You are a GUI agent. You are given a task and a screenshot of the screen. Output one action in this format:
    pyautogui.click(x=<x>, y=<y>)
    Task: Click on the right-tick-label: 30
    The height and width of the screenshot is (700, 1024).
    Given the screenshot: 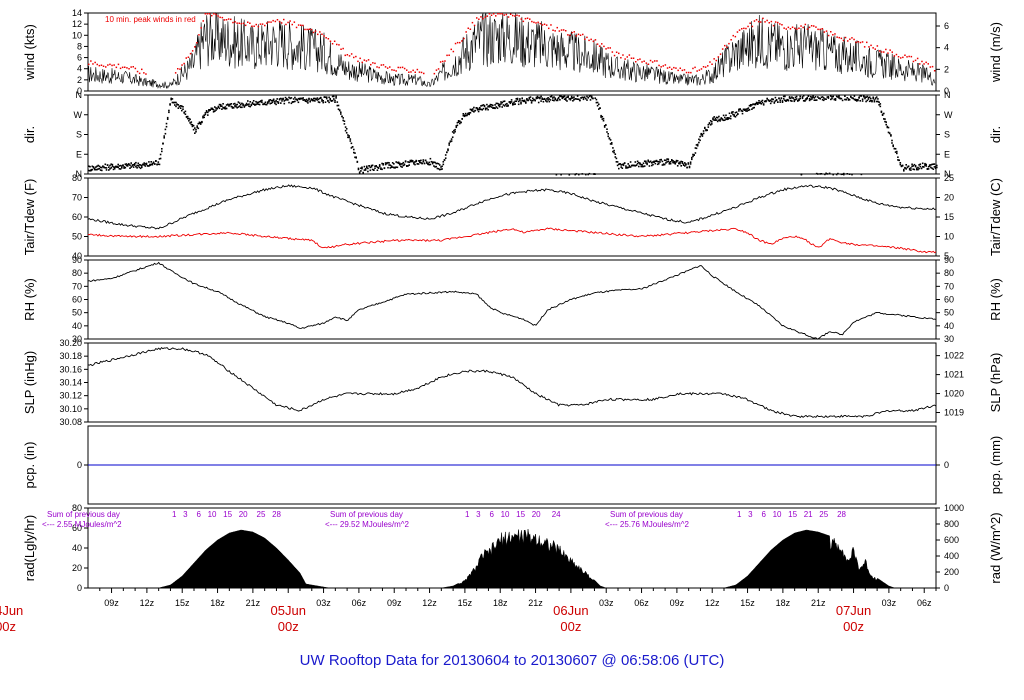 What is the action you would take?
    pyautogui.click(x=949, y=339)
    